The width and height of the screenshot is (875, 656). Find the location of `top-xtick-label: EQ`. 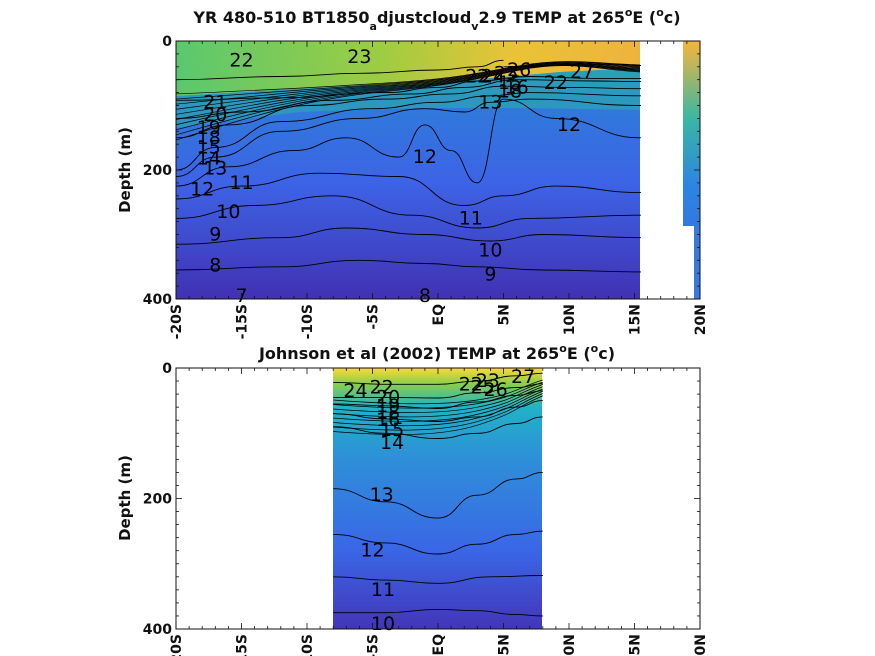

top-xtick-label: EQ is located at coordinates (439, 315).